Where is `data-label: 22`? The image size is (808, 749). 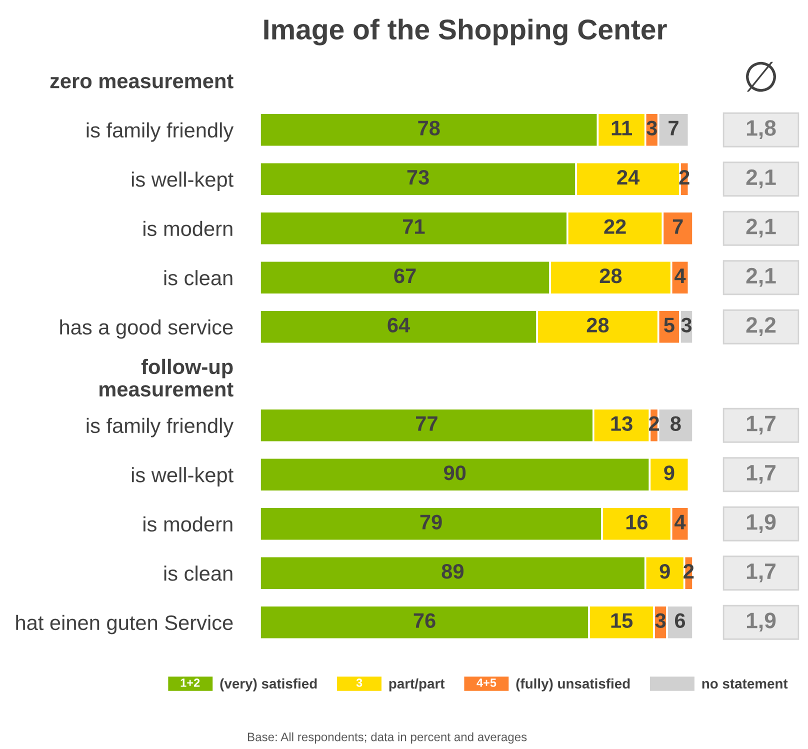
data-label: 22 is located at coordinates (615, 226).